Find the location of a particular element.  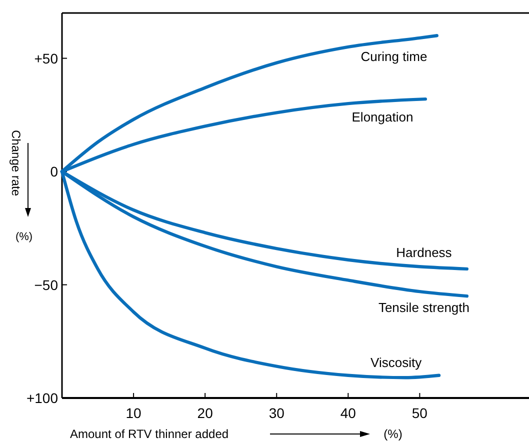

x-tick-label: 50 is located at coordinates (420, 413).